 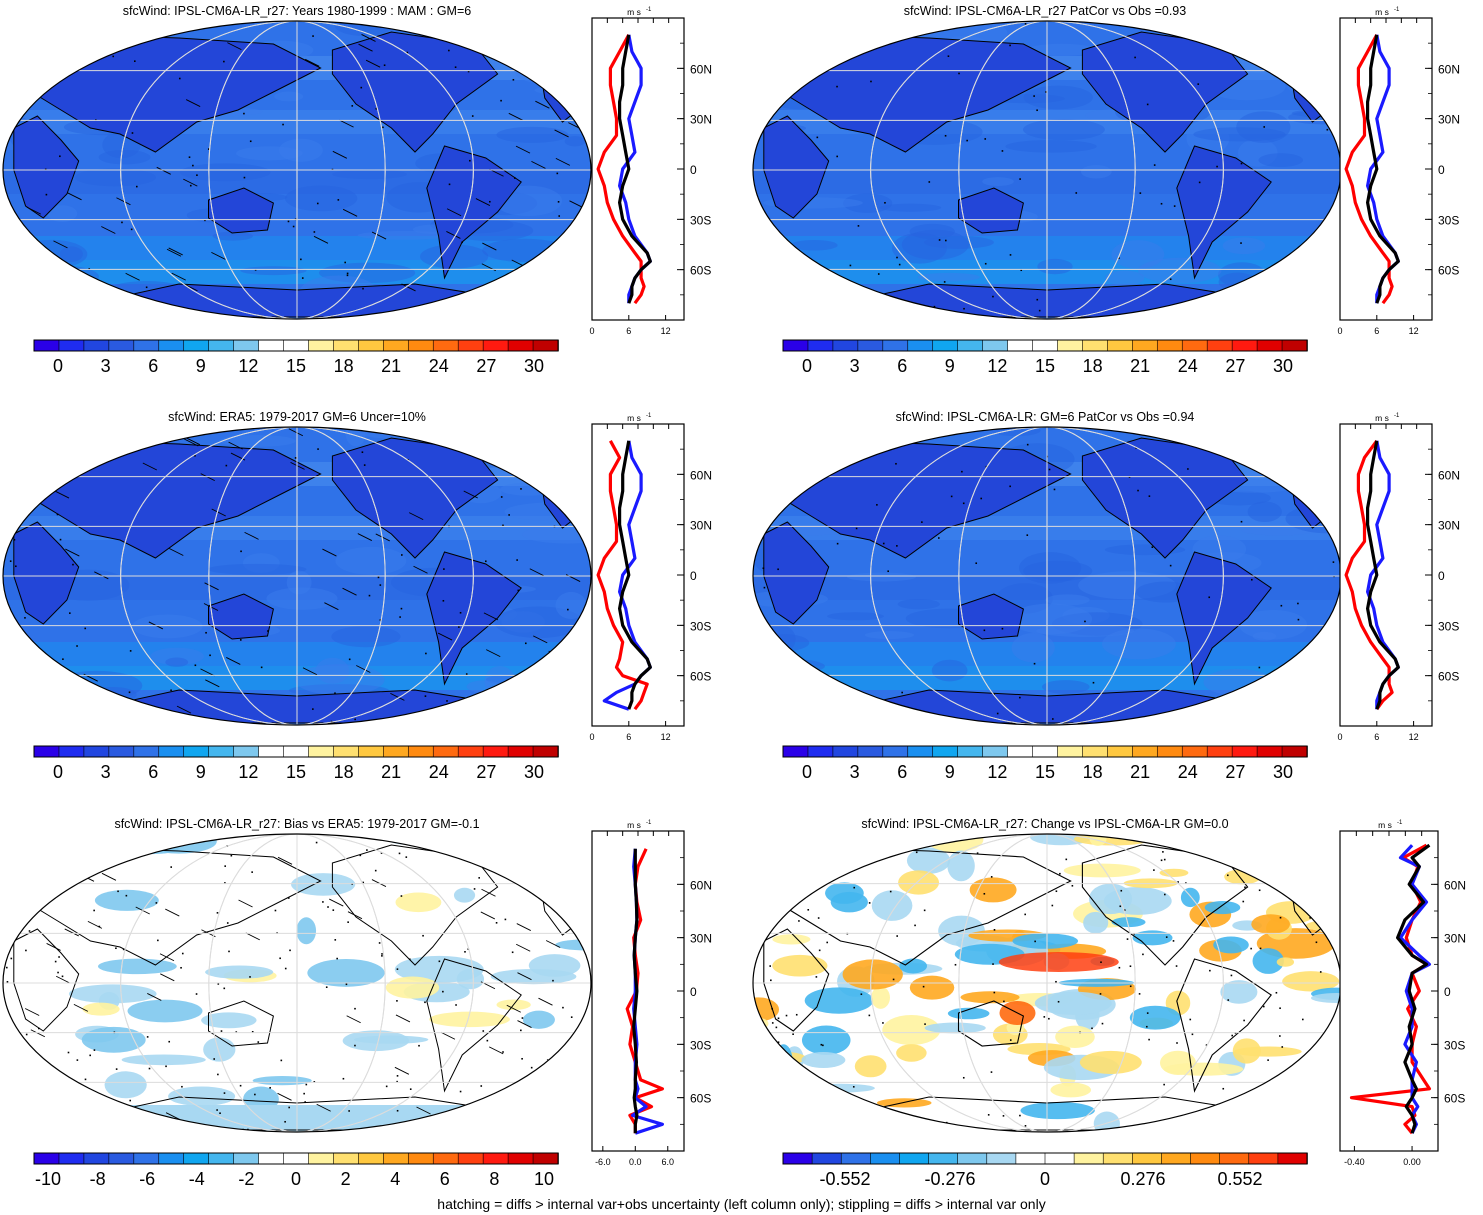 I want to click on zonal-x-tick-label: 6, so click(x=628, y=737).